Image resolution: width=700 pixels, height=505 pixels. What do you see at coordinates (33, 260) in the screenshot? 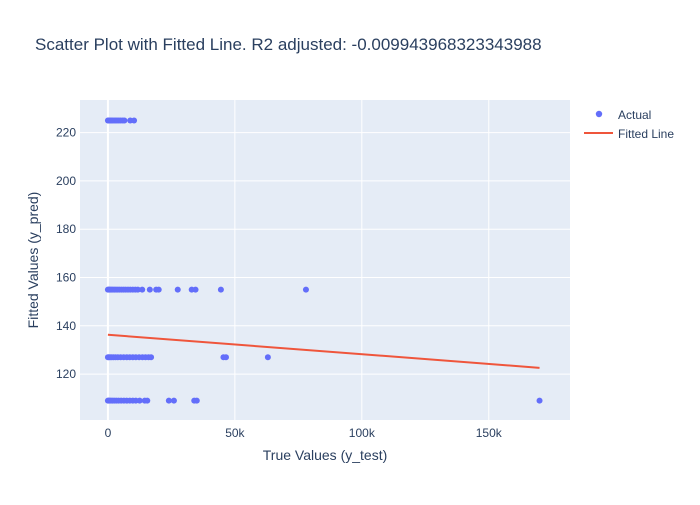
I see `y-axis-label: Fitted Values (y_pred)` at bounding box center [33, 260].